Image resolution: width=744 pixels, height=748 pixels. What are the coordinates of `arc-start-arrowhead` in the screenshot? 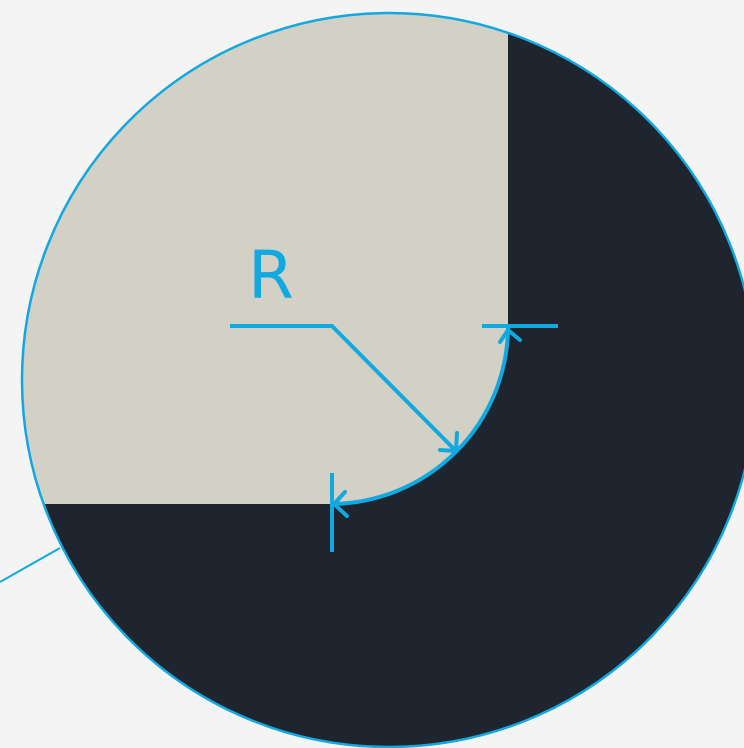 It's located at (510, 336).